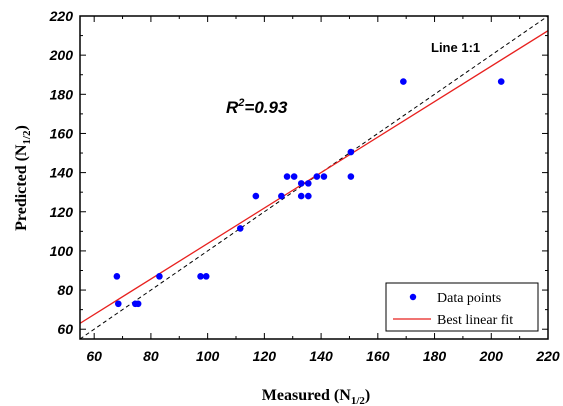  What do you see at coordinates (94, 356) in the screenshot?
I see `x-tick-label: 60` at bounding box center [94, 356].